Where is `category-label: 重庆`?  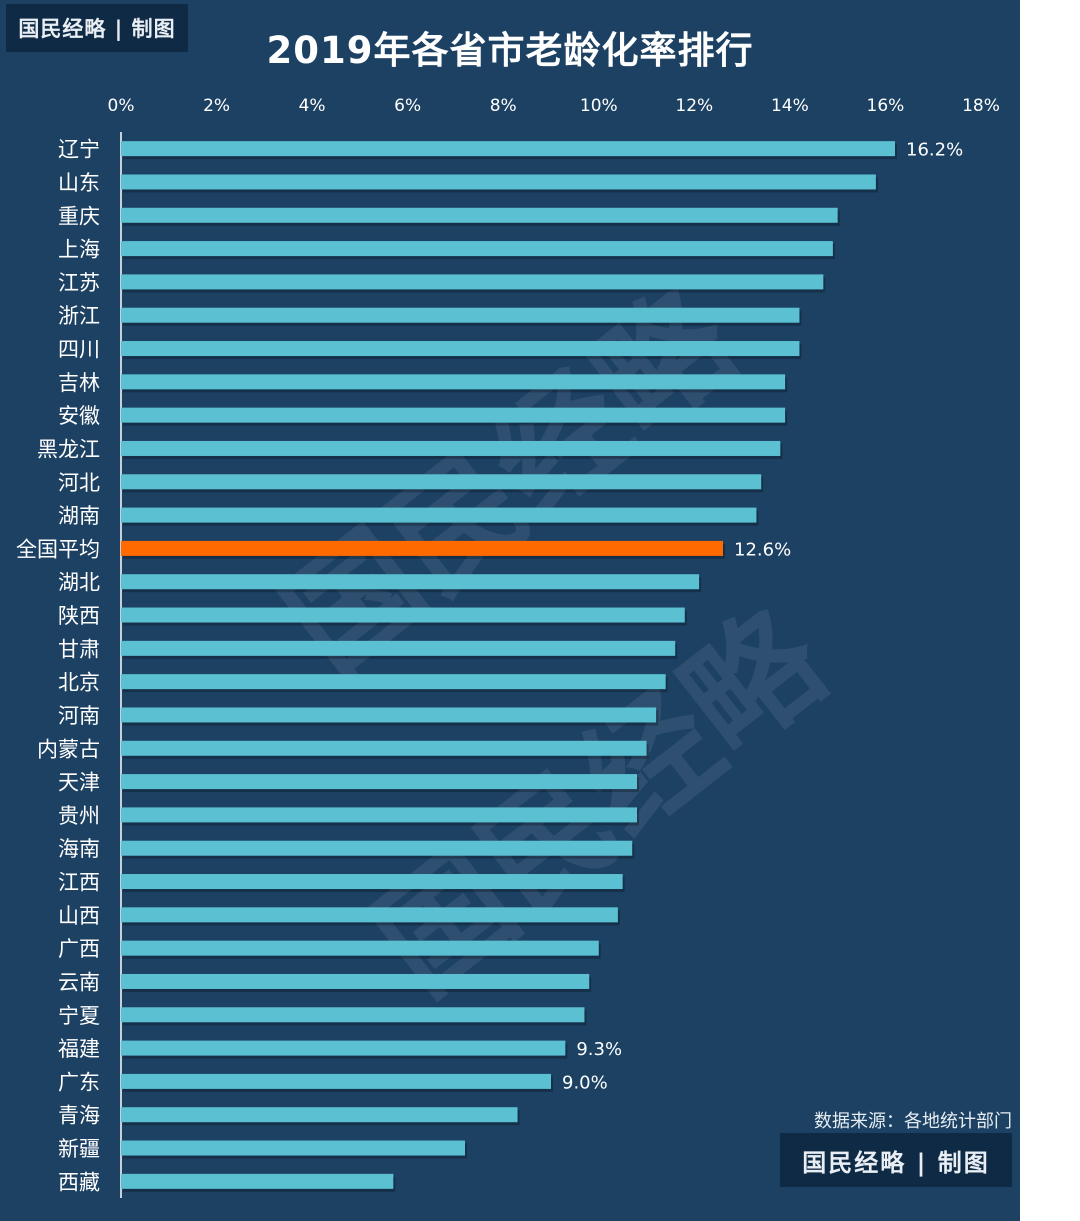 category-label: 重庆 is located at coordinates (79, 216).